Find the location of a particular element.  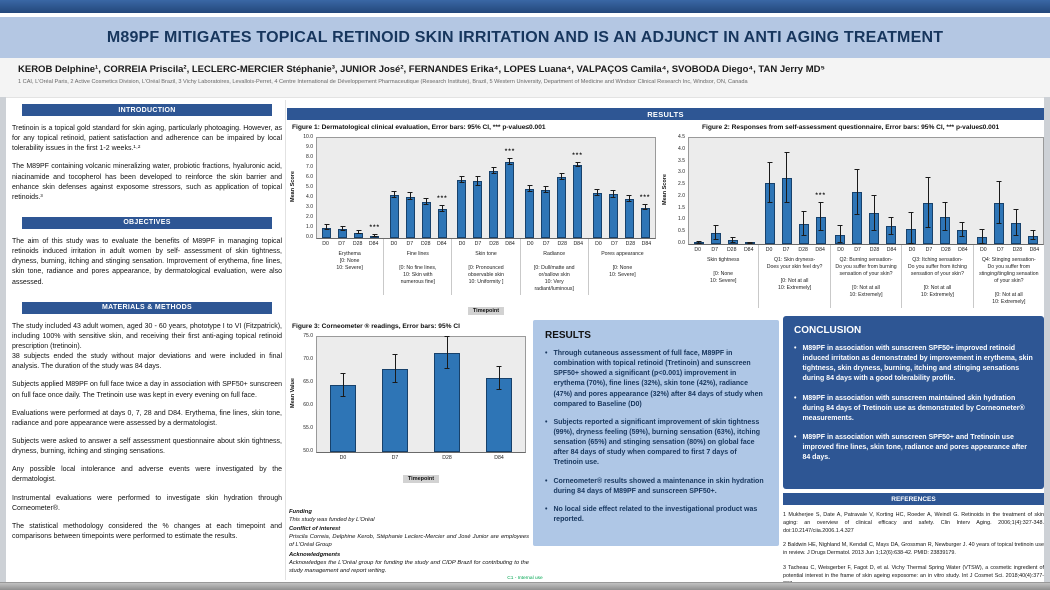

section-header-materials-methods: MATERIALS & METHODS is located at coordinates (147, 307).